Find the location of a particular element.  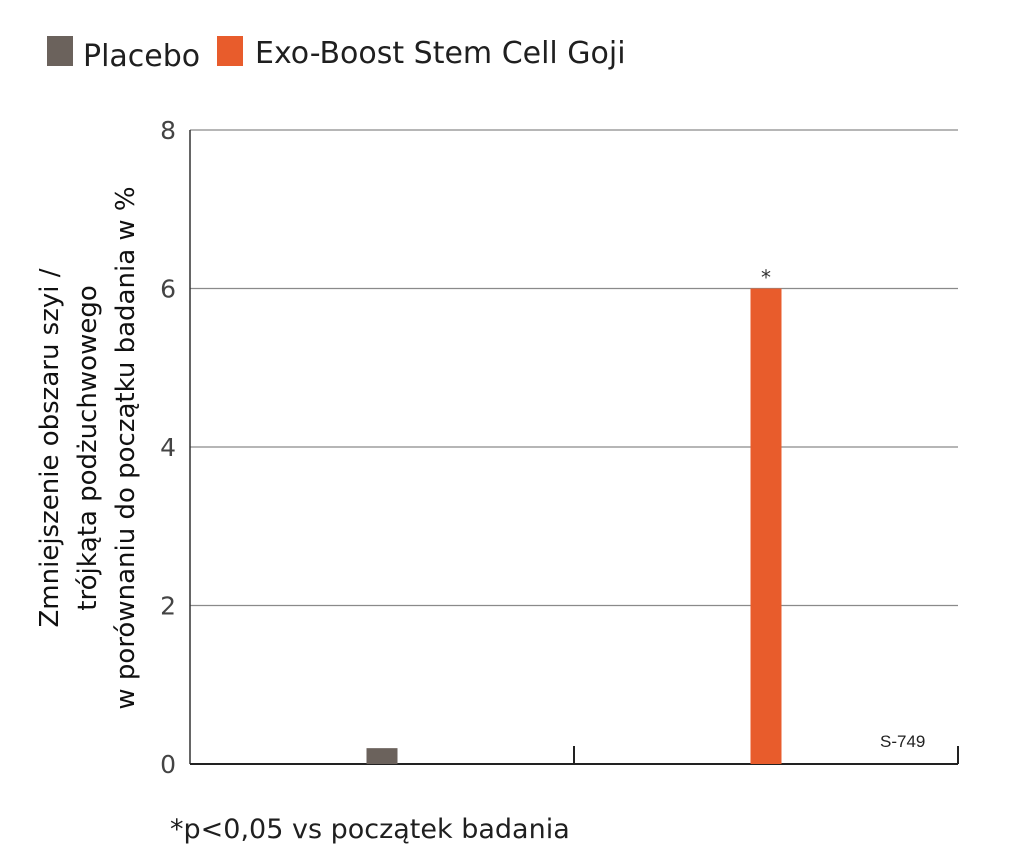

legend-label-exo-boost: Exo-Boost Stem Cell Goji is located at coordinates (440, 53).